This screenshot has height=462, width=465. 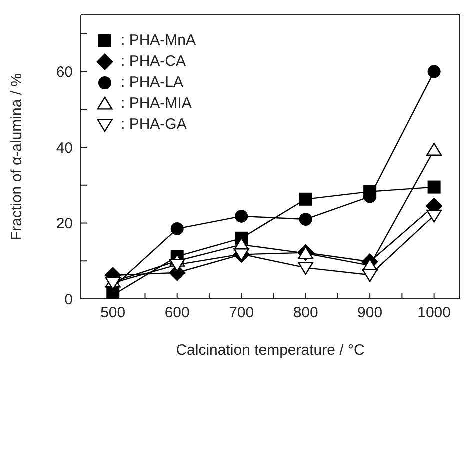 What do you see at coordinates (68, 299) in the screenshot?
I see `y-tick-label: 0` at bounding box center [68, 299].